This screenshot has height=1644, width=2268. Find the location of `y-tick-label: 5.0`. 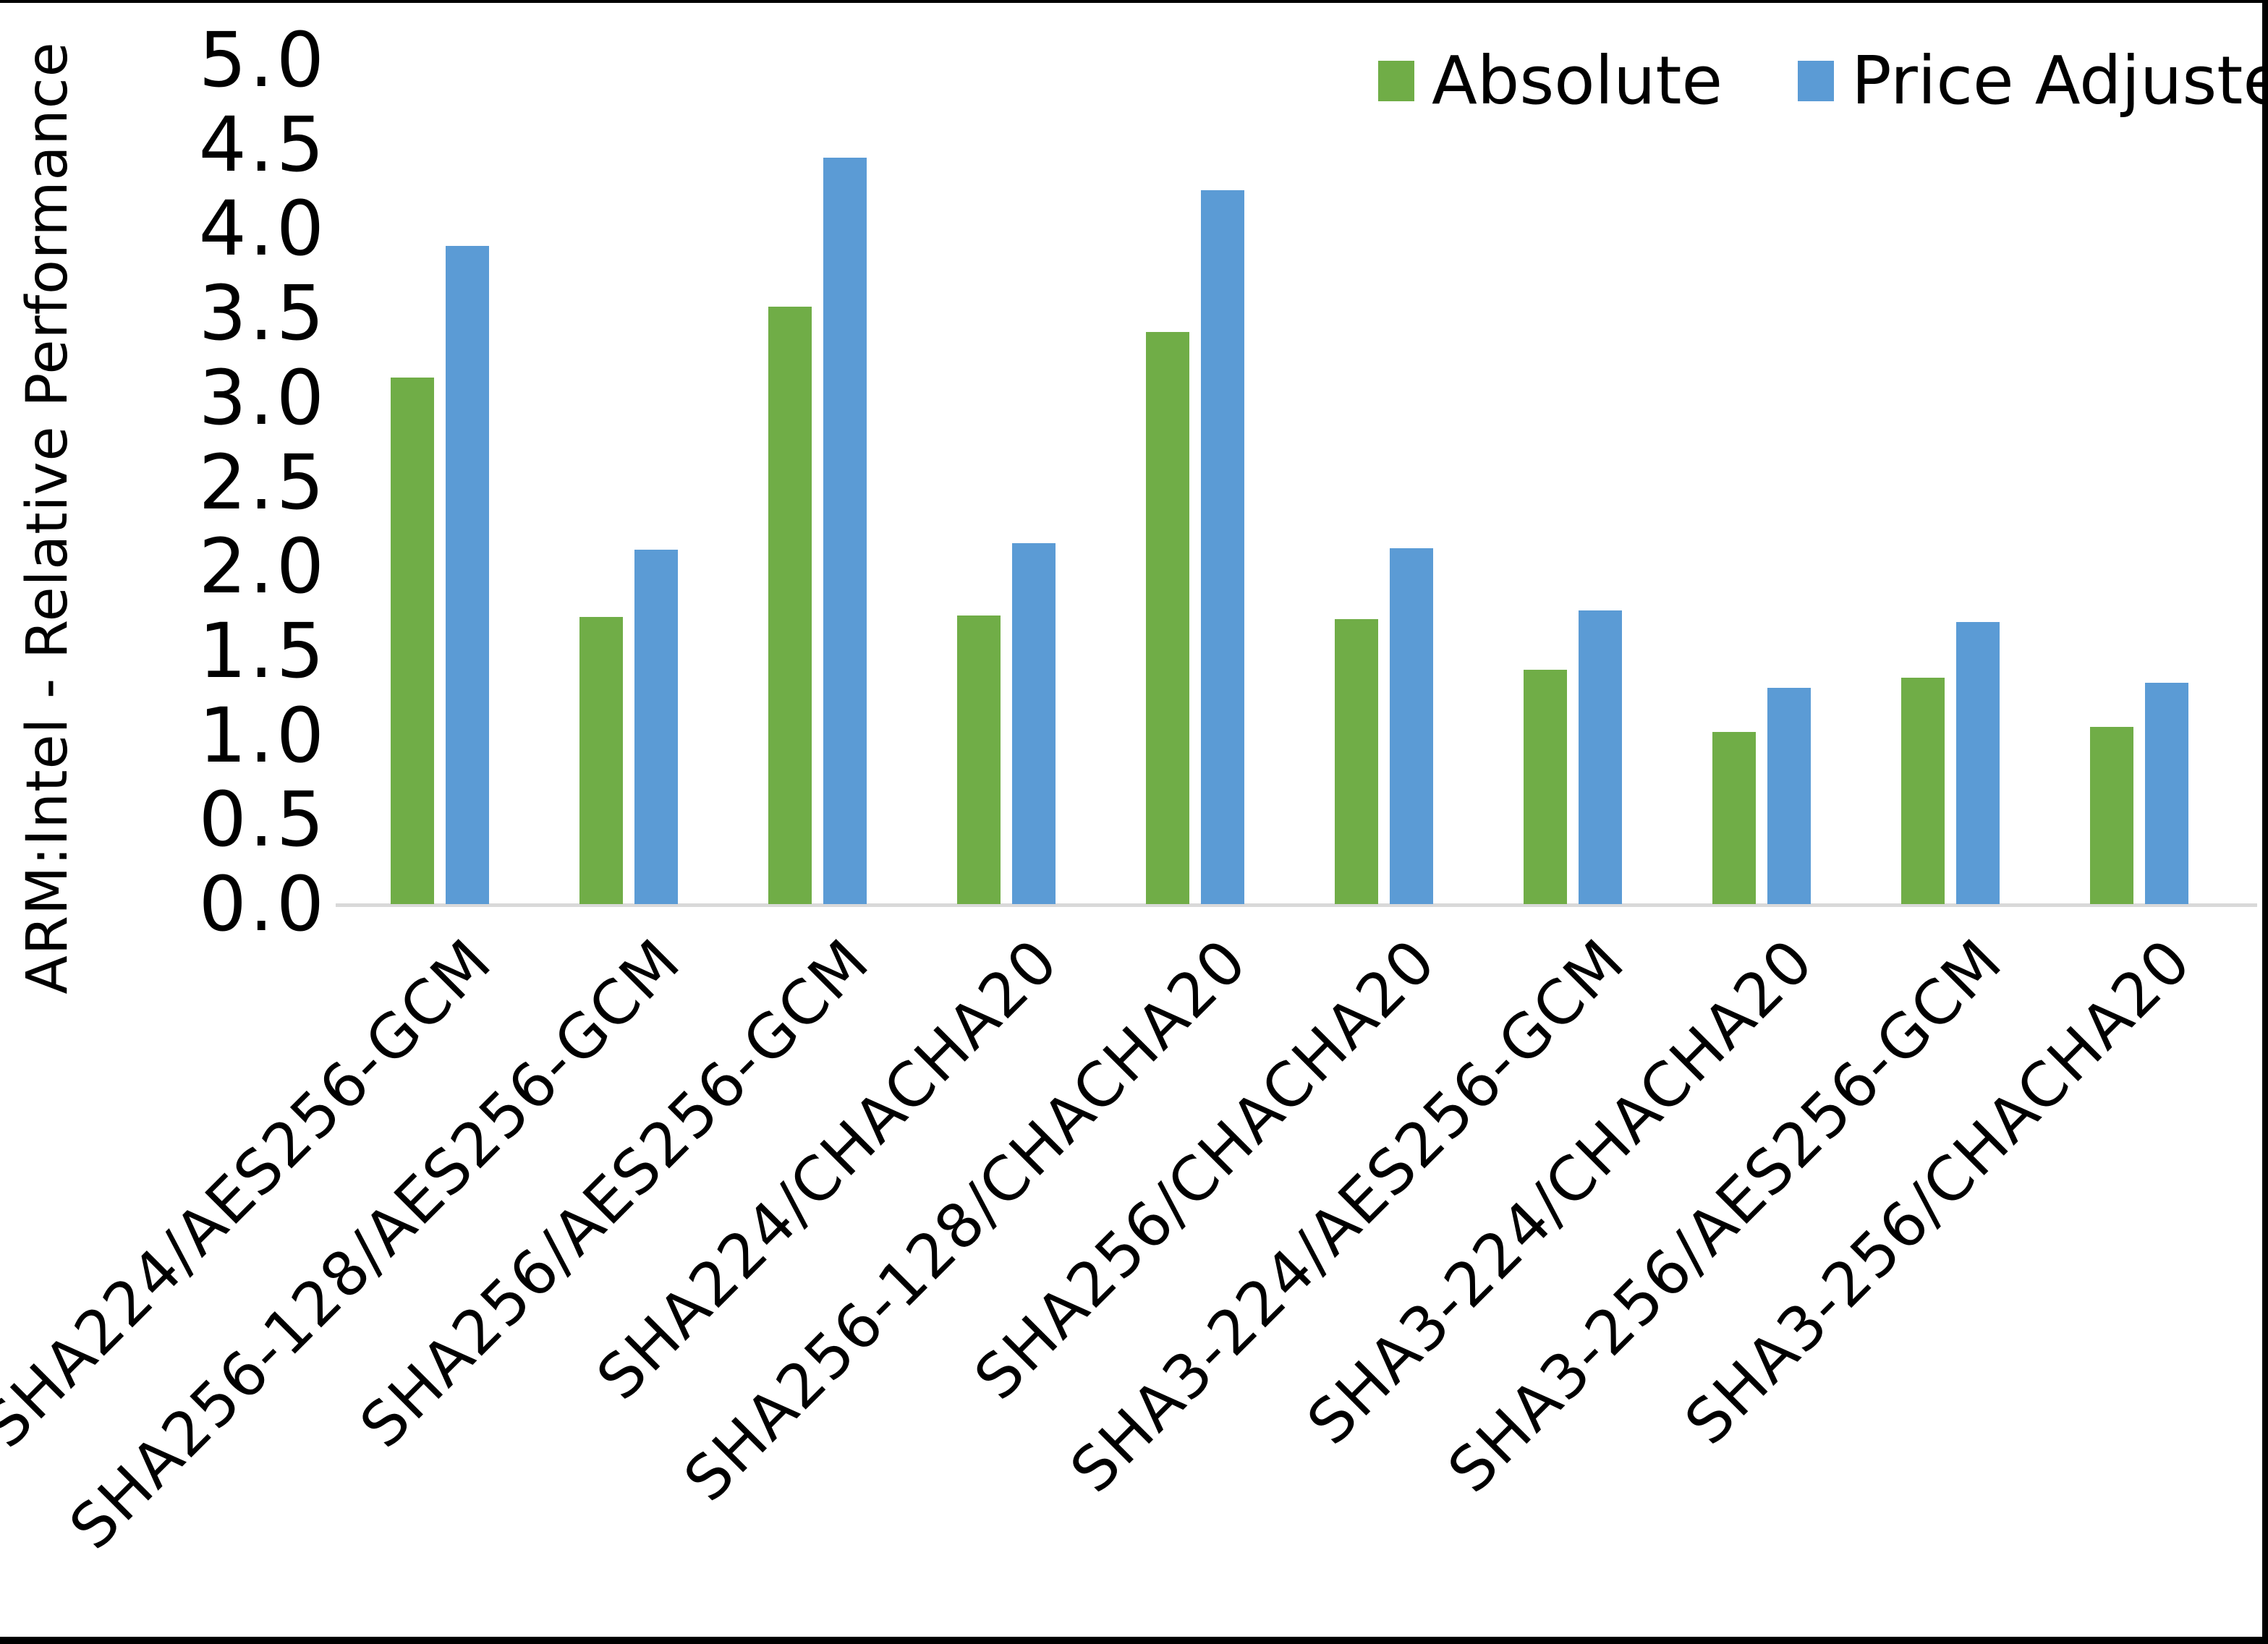

y-tick-label: 5.0 is located at coordinates (262, 60).